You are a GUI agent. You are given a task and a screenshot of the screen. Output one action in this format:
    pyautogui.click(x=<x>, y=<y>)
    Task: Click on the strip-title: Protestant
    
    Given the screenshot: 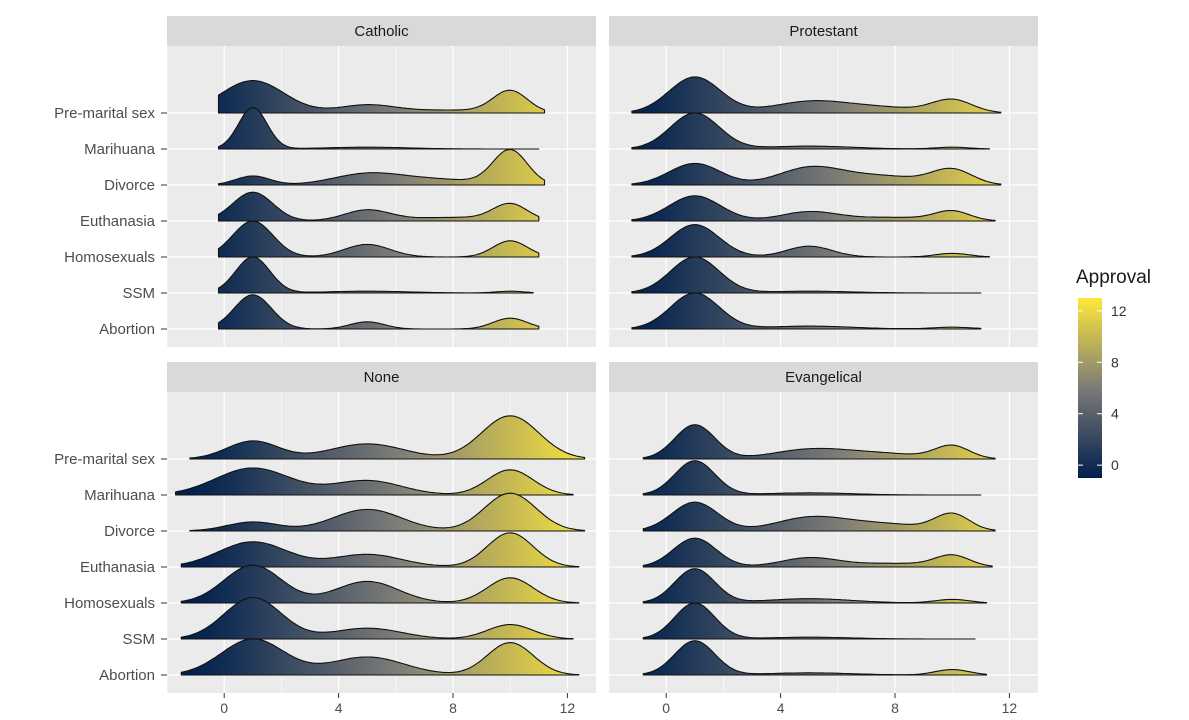 What is the action you would take?
    pyautogui.click(x=823, y=31)
    